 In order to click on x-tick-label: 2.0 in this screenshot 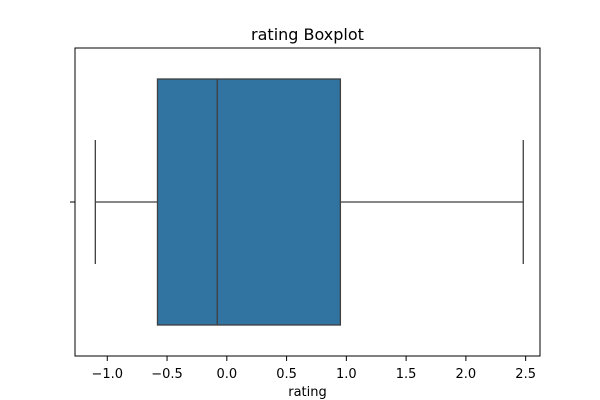, I will do `click(466, 374)`.